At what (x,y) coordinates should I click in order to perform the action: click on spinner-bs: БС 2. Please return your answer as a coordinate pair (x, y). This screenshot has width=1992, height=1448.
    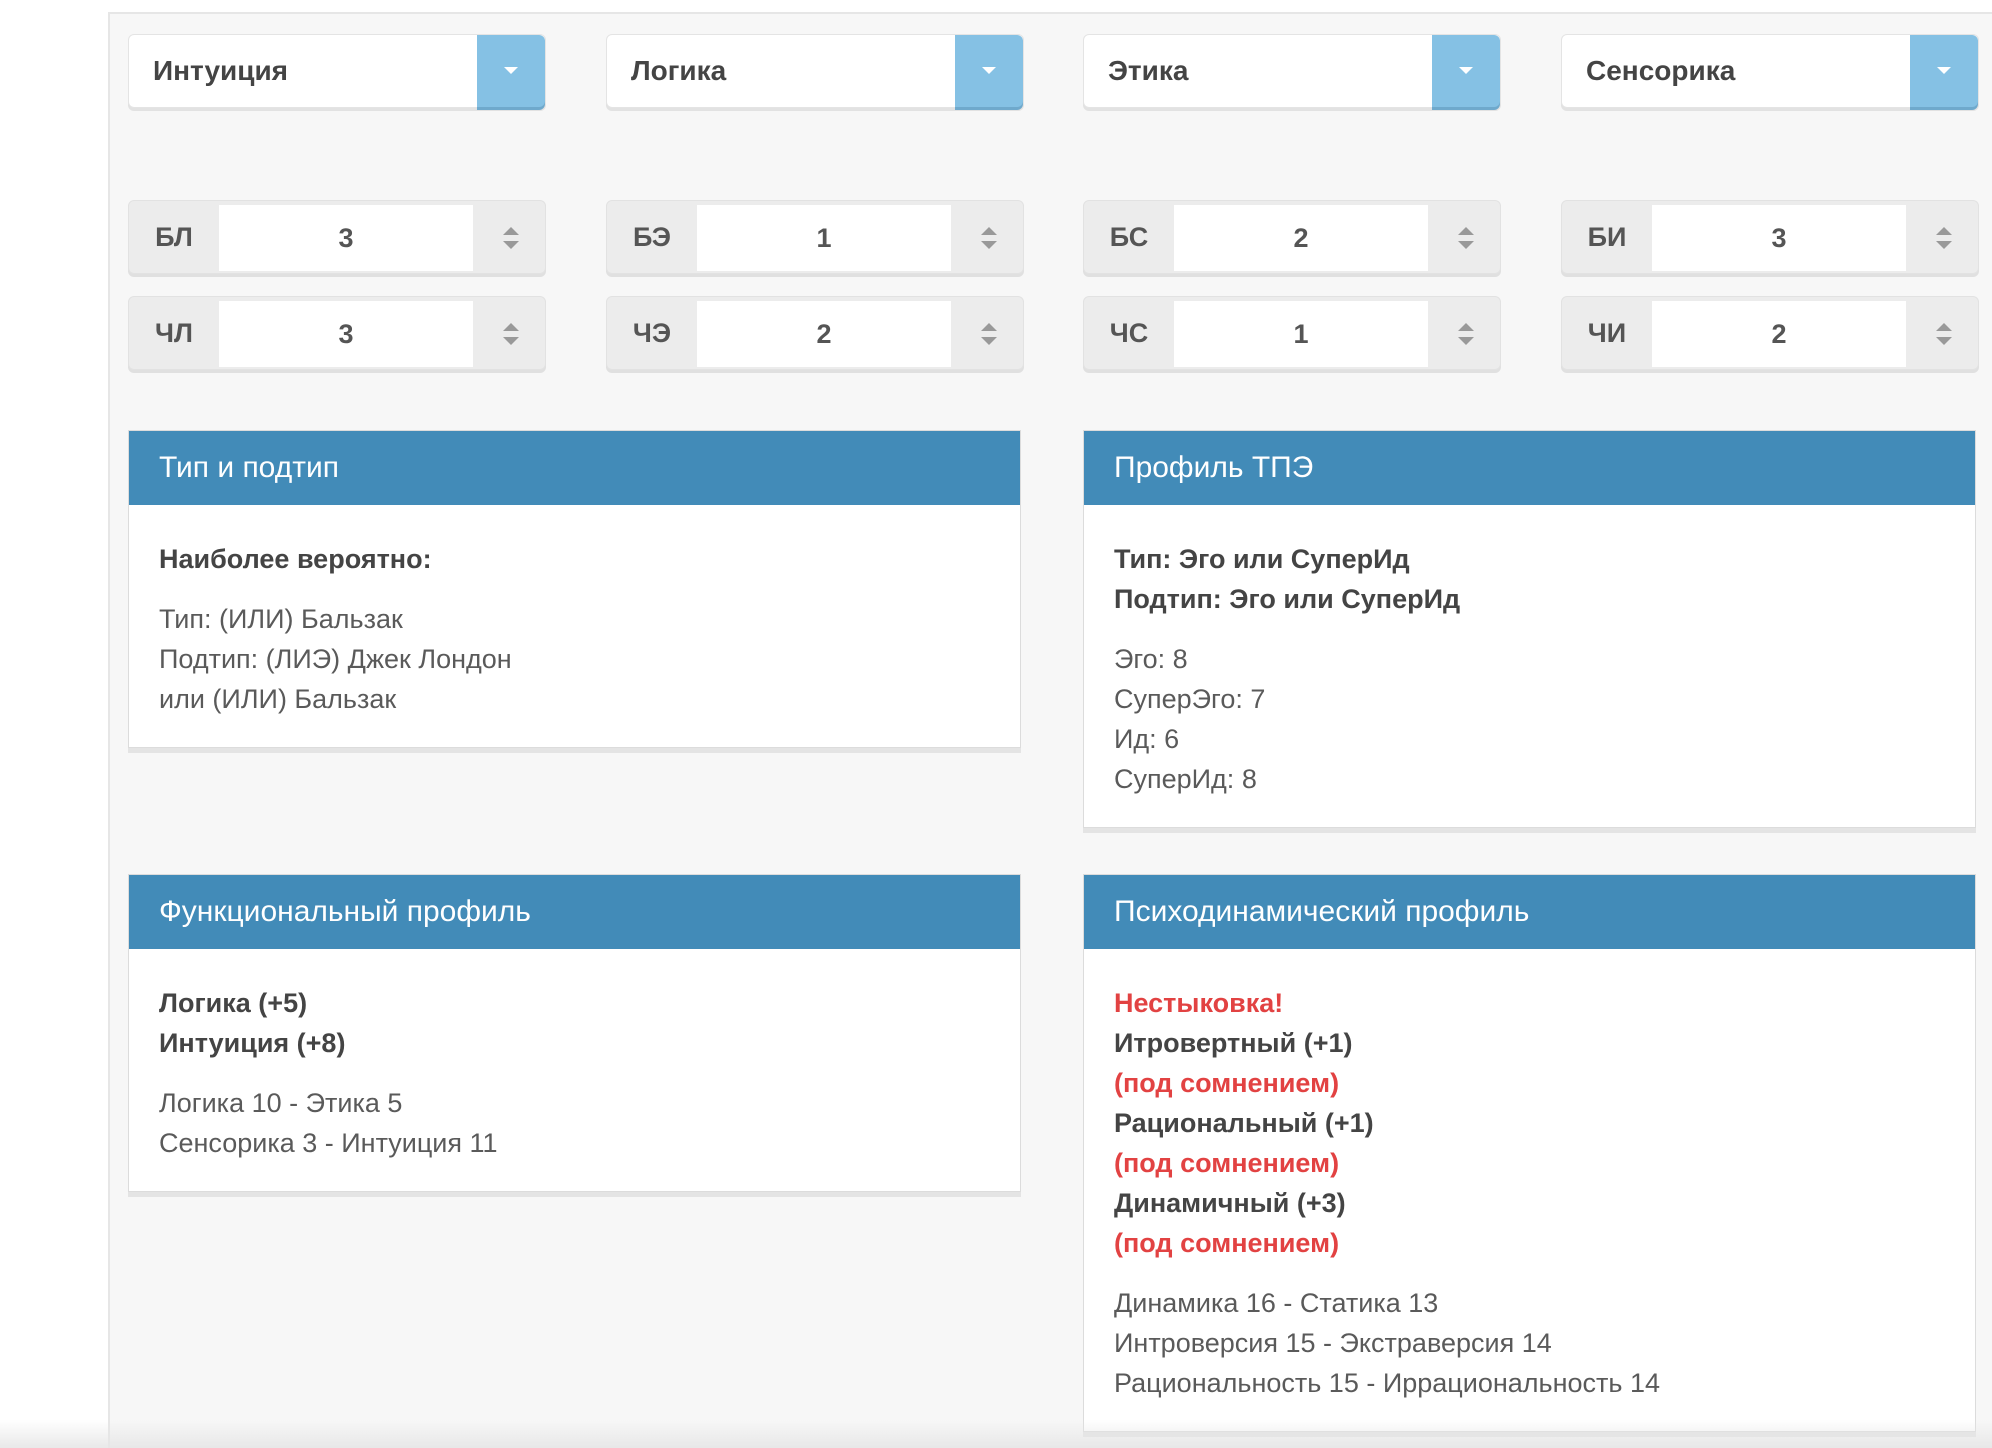
    Looking at the image, I should click on (1292, 237).